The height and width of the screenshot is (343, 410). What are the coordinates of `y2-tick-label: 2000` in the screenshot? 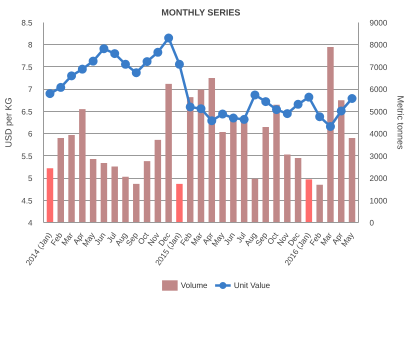 It's located at (379, 179).